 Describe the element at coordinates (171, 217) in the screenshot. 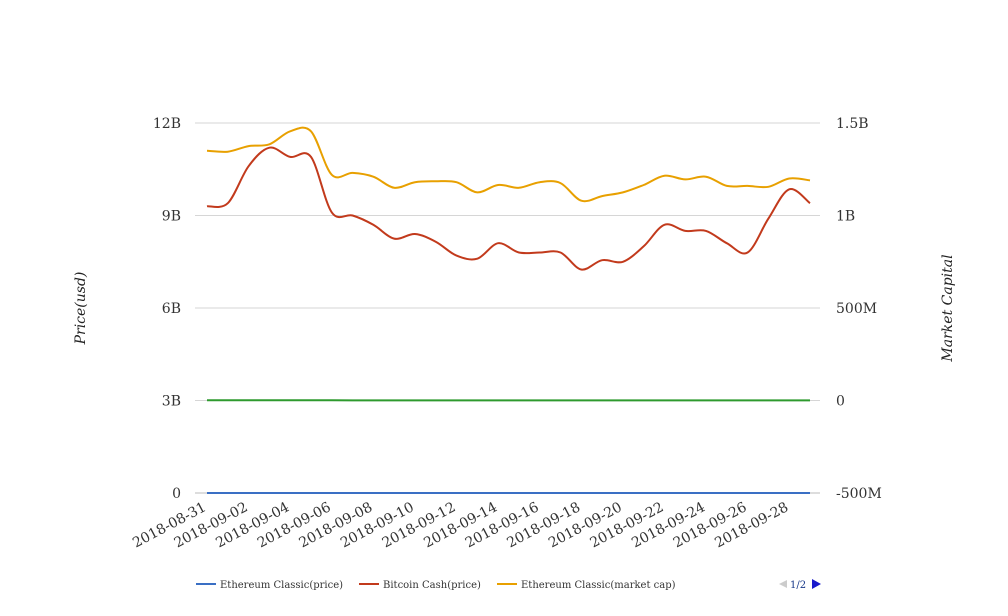

I see `left-tick-label: 9B` at that location.